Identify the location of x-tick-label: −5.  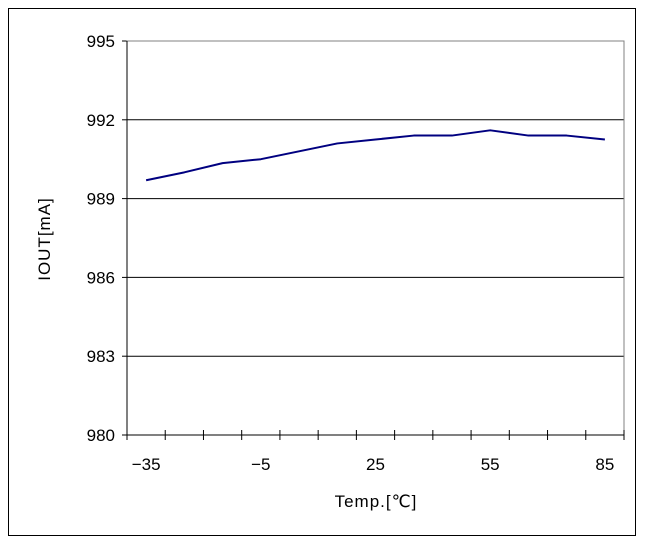
(260, 464).